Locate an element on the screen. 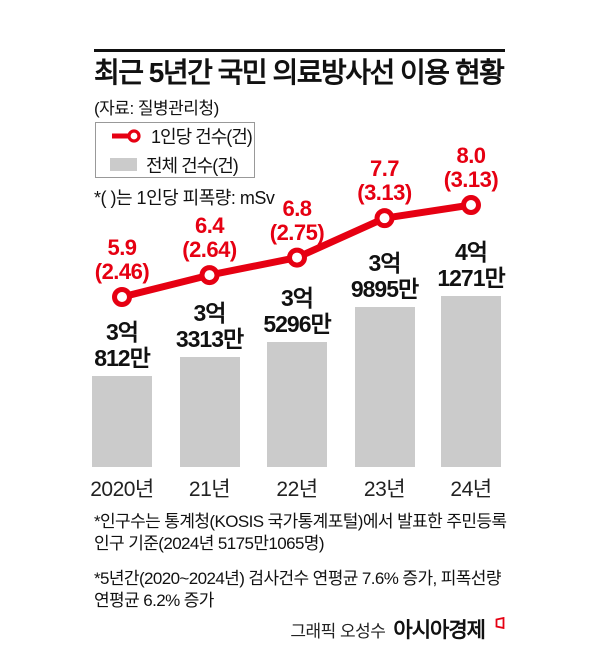 This screenshot has height=657, width=600. bar-value-22년: 3억 5296만 is located at coordinates (297, 310).